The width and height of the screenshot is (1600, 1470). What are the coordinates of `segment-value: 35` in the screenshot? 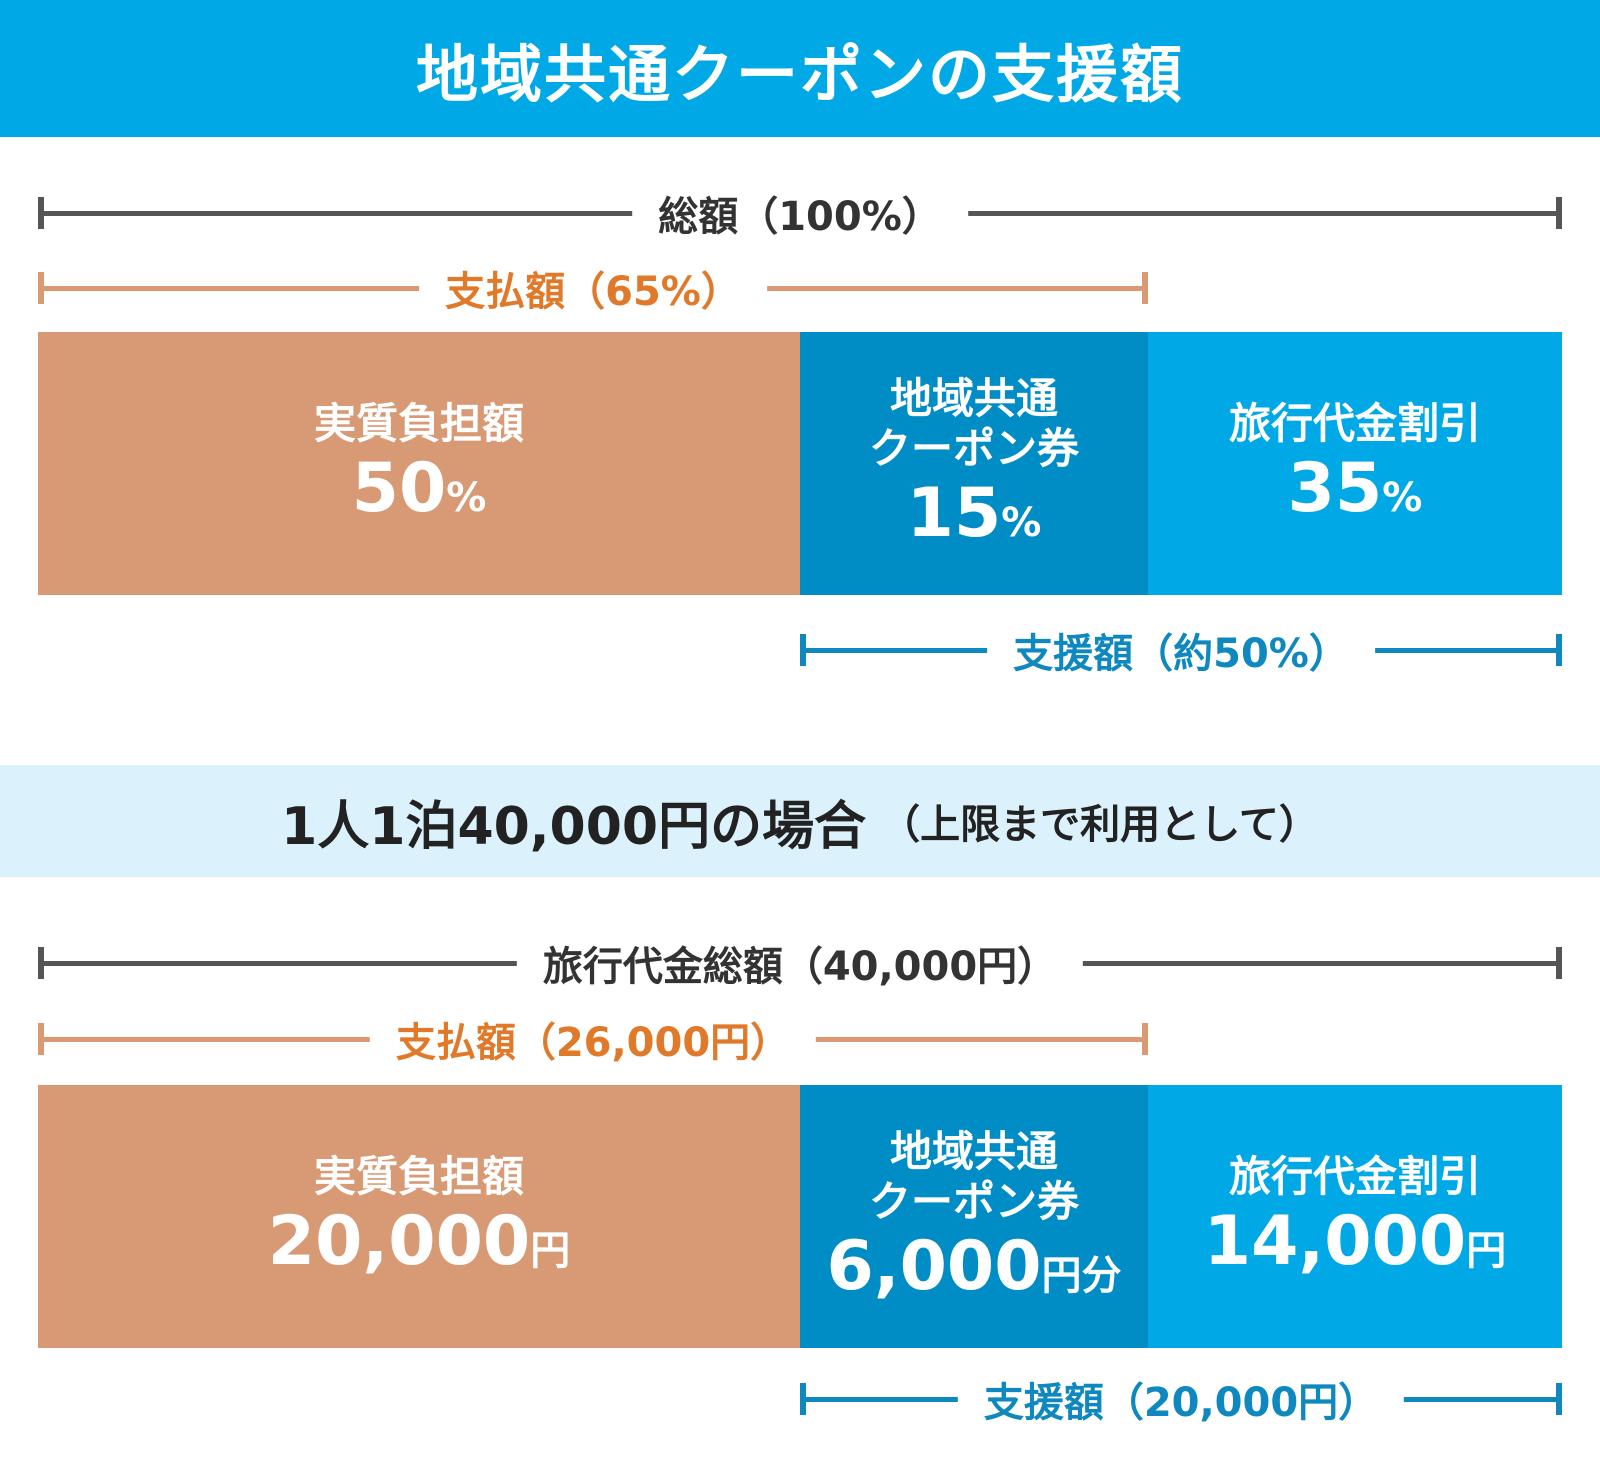 It's located at (1335, 488).